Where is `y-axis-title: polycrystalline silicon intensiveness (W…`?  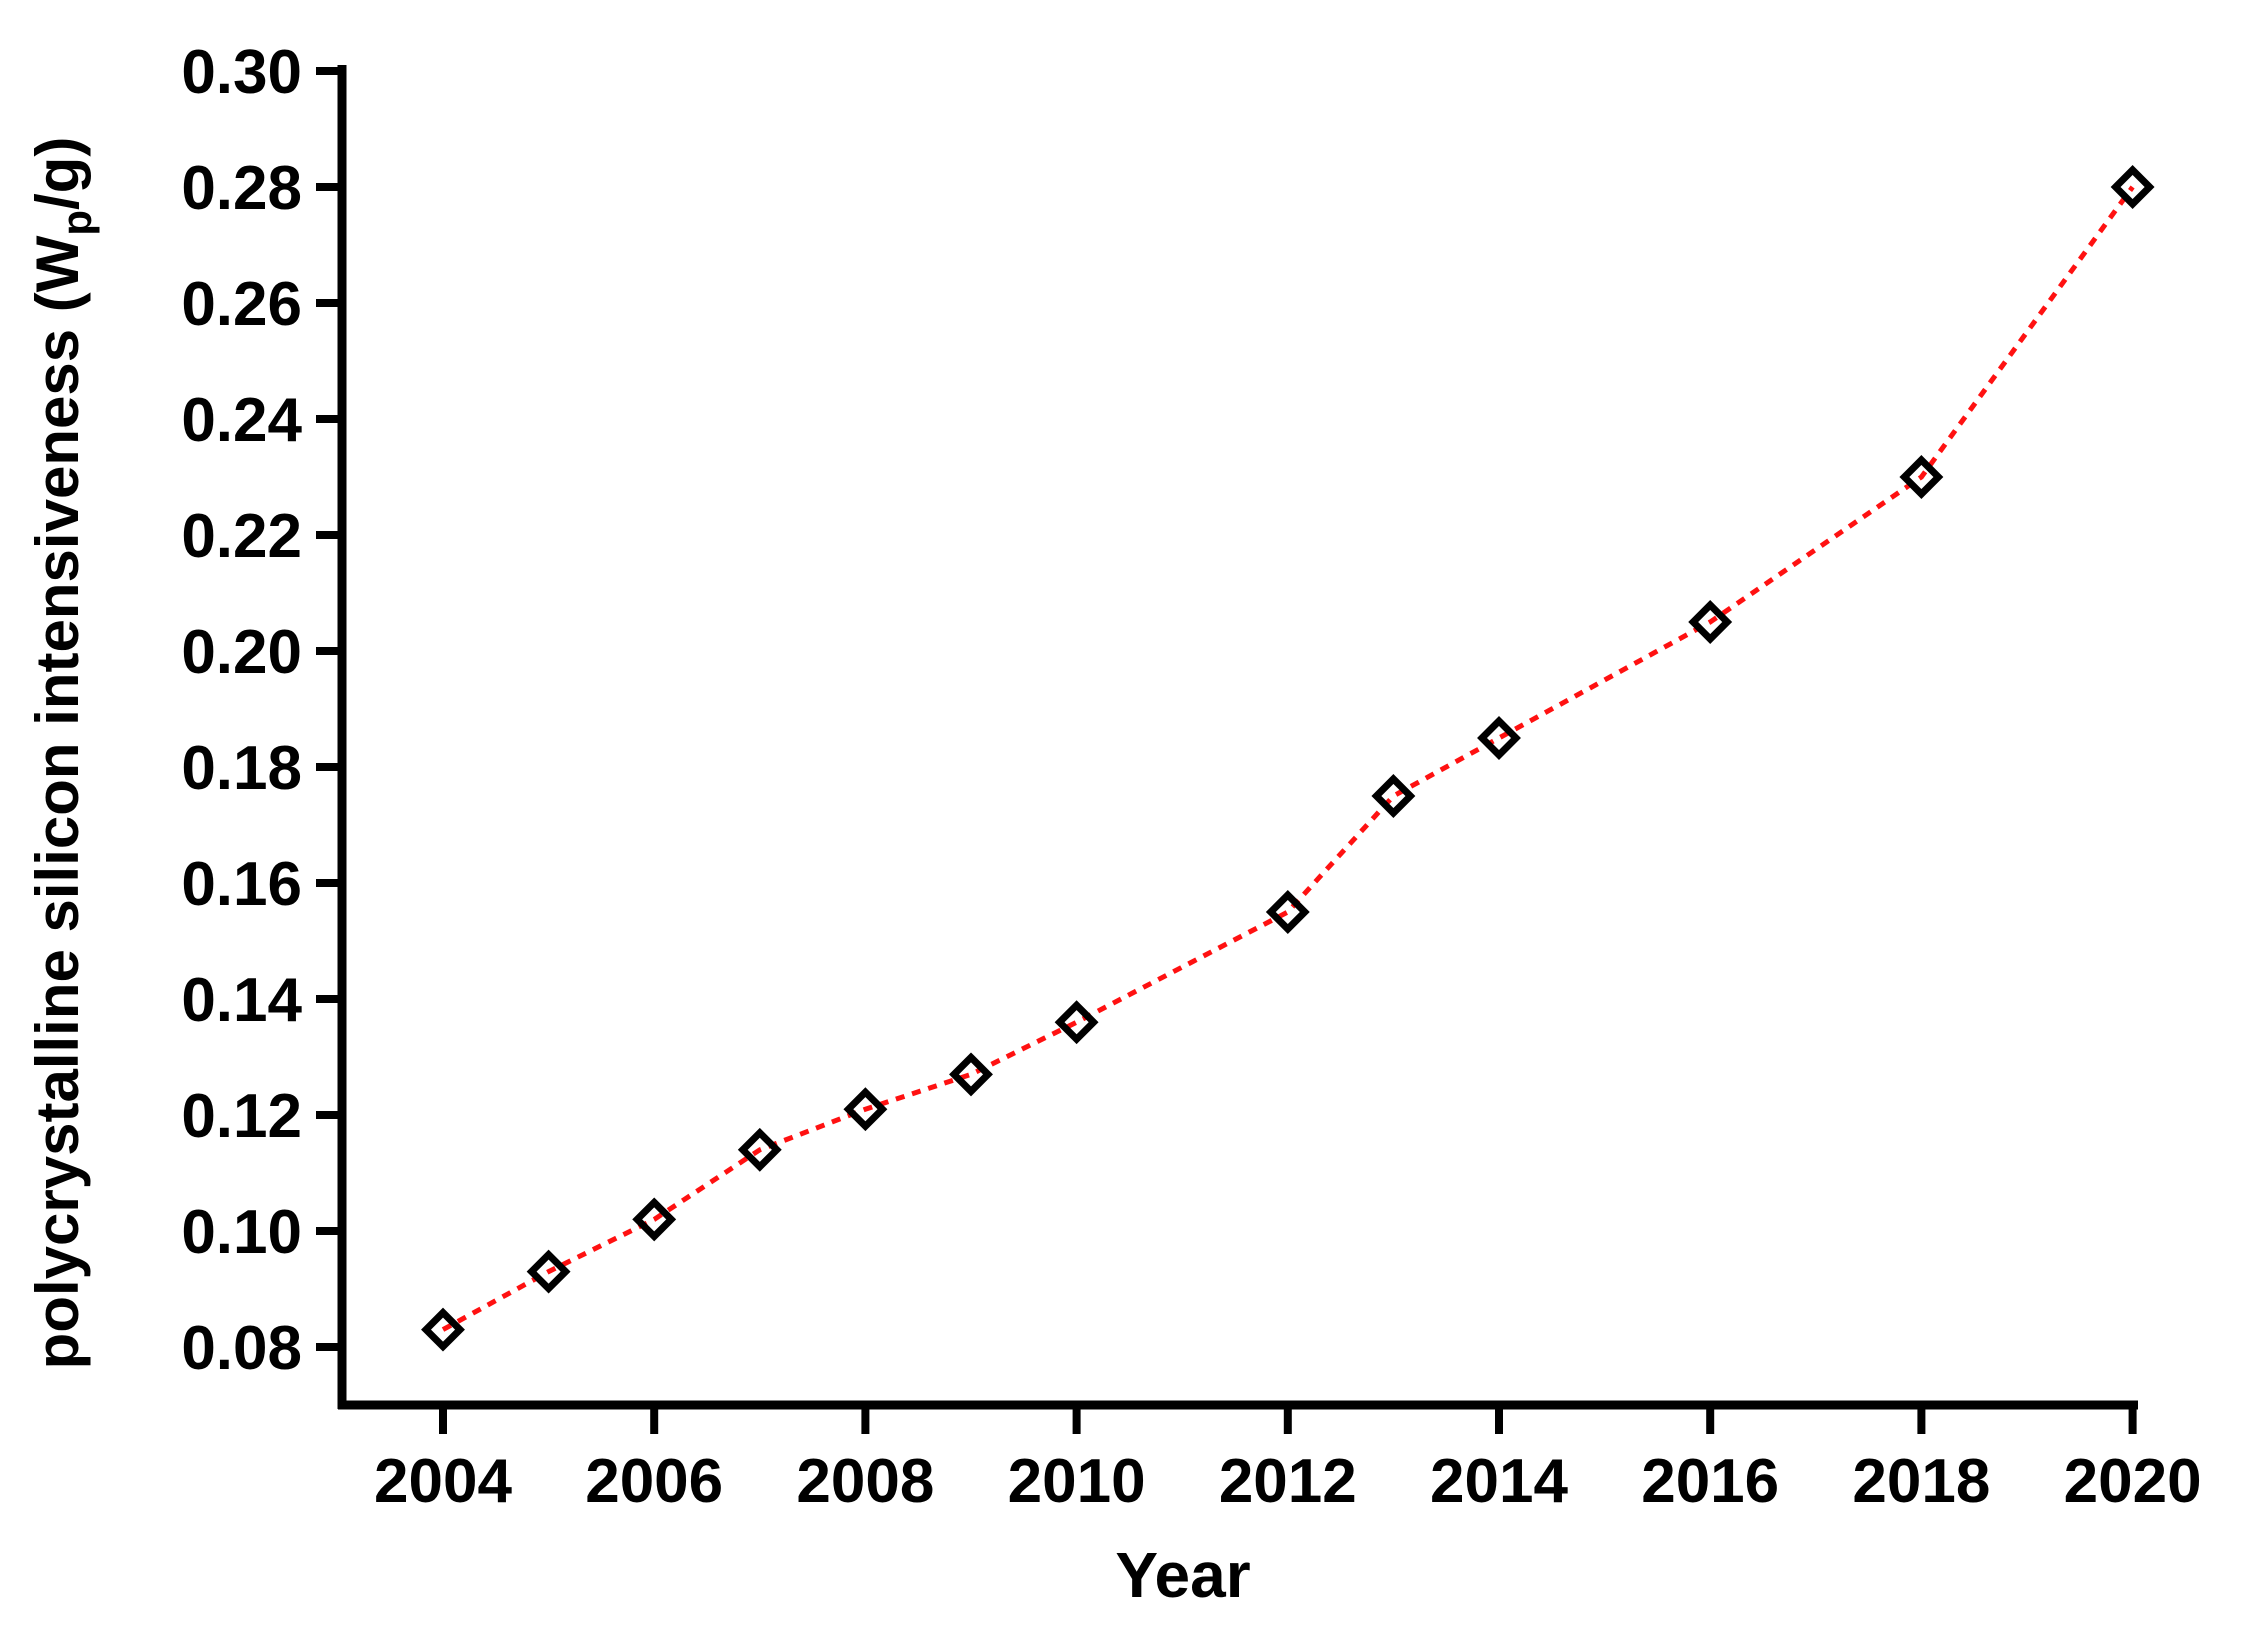 y-axis-title: polycrystalline silicon intensiveness (W… is located at coordinates (62, 753).